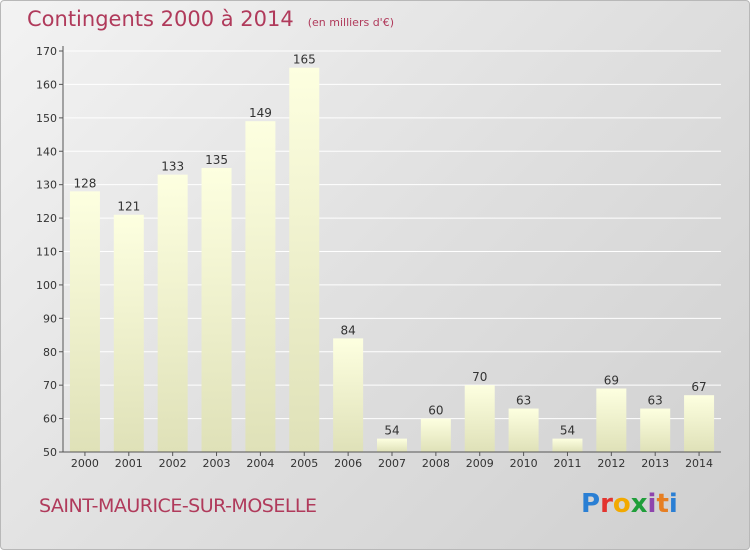 Image resolution: width=750 pixels, height=550 pixels. I want to click on y-tick-label: 80, so click(50, 352).